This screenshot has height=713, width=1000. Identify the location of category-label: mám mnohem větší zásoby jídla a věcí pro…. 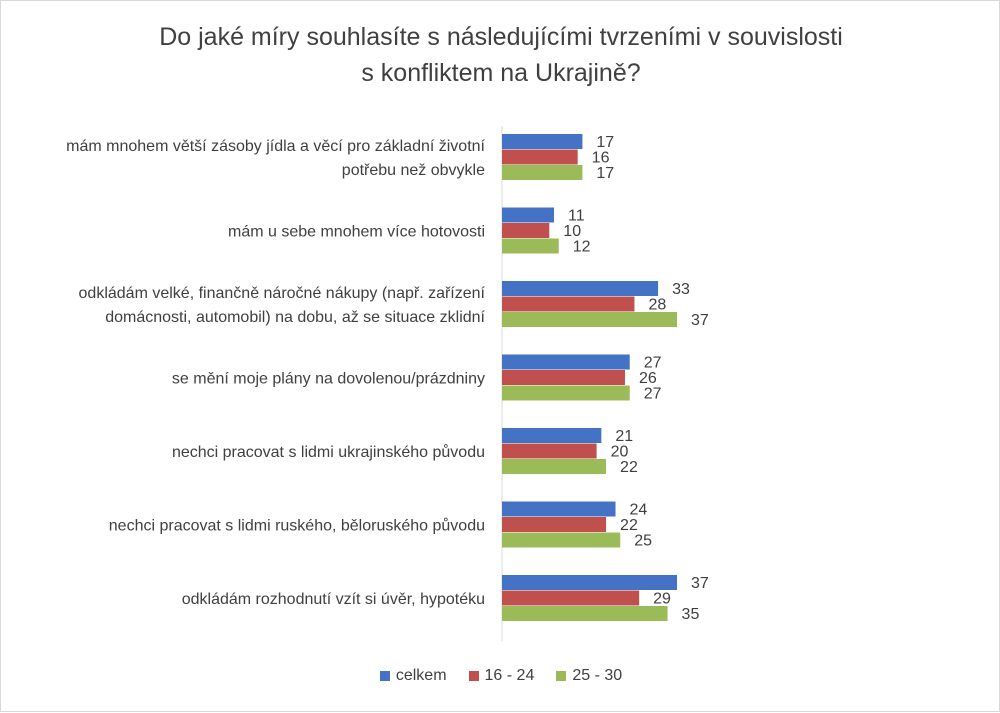
(275, 146).